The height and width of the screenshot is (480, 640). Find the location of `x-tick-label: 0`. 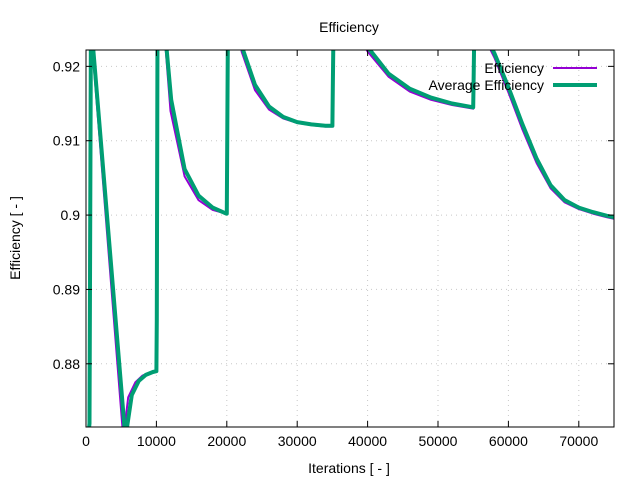

x-tick-label: 0 is located at coordinates (86, 441).